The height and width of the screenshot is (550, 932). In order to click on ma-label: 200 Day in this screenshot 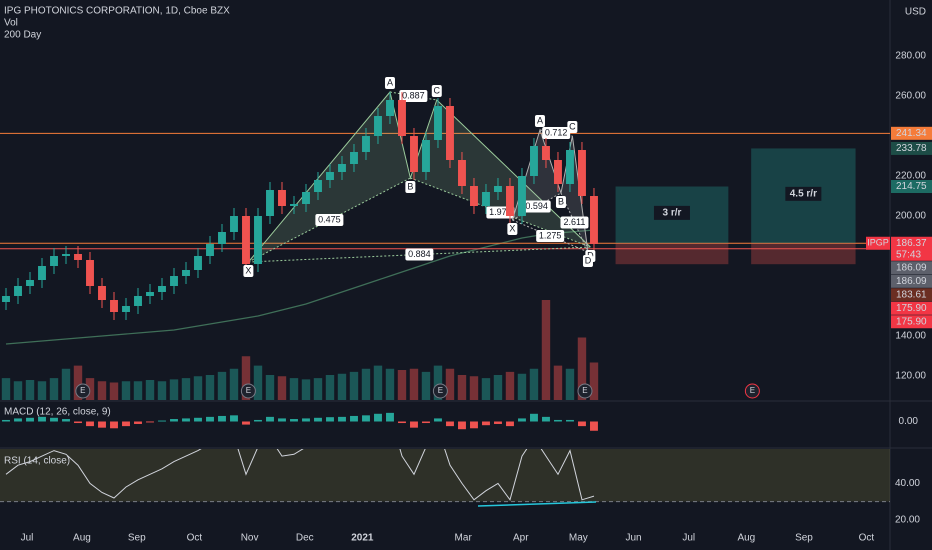, I will do `click(22, 35)`.